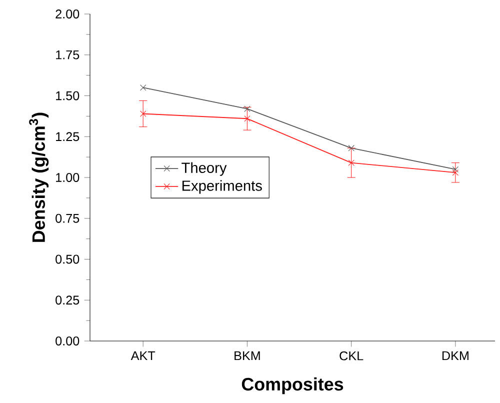 This screenshot has height=403, width=500. What do you see at coordinates (68, 218) in the screenshot?
I see `y-tick-label: 0.75` at bounding box center [68, 218].